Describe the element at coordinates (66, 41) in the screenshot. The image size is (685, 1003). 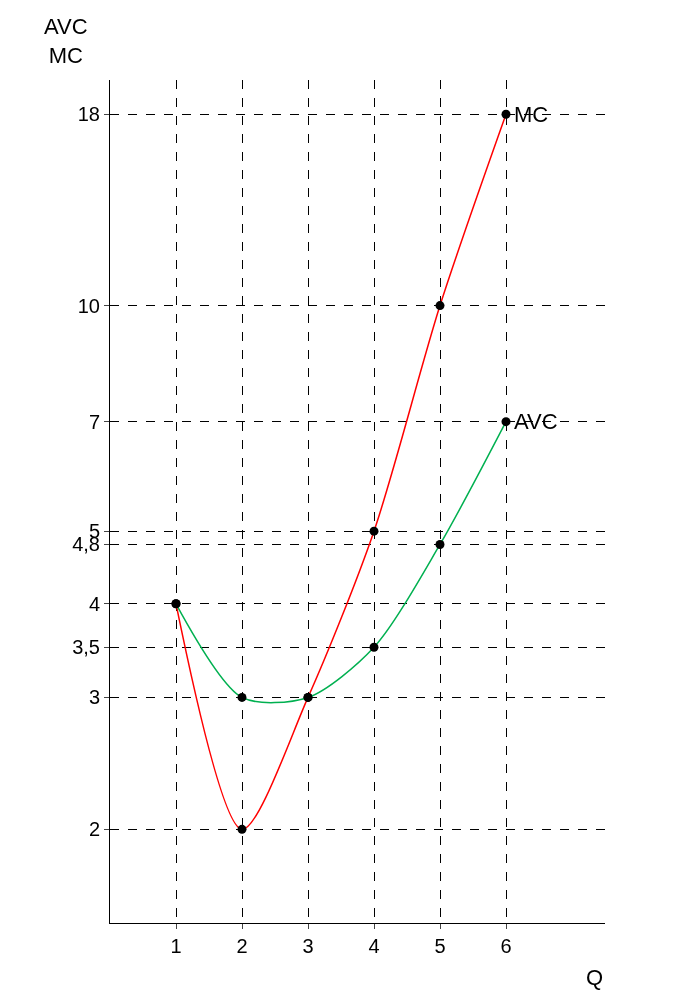
I see `y-axis-title: AVC MC` at that location.